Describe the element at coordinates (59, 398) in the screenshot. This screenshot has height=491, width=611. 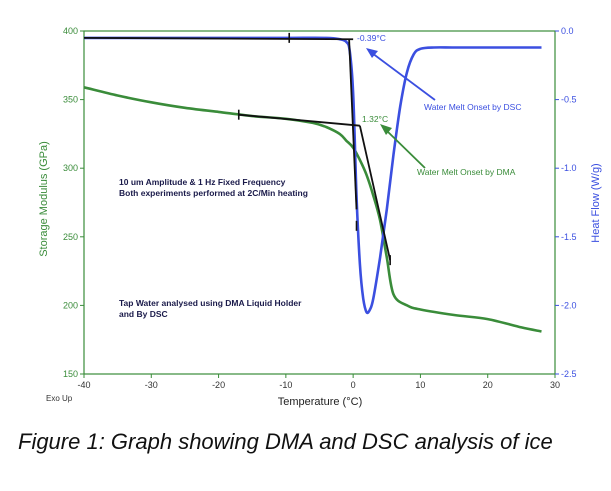
I see `exo-up-label: Exo Up` at that location.